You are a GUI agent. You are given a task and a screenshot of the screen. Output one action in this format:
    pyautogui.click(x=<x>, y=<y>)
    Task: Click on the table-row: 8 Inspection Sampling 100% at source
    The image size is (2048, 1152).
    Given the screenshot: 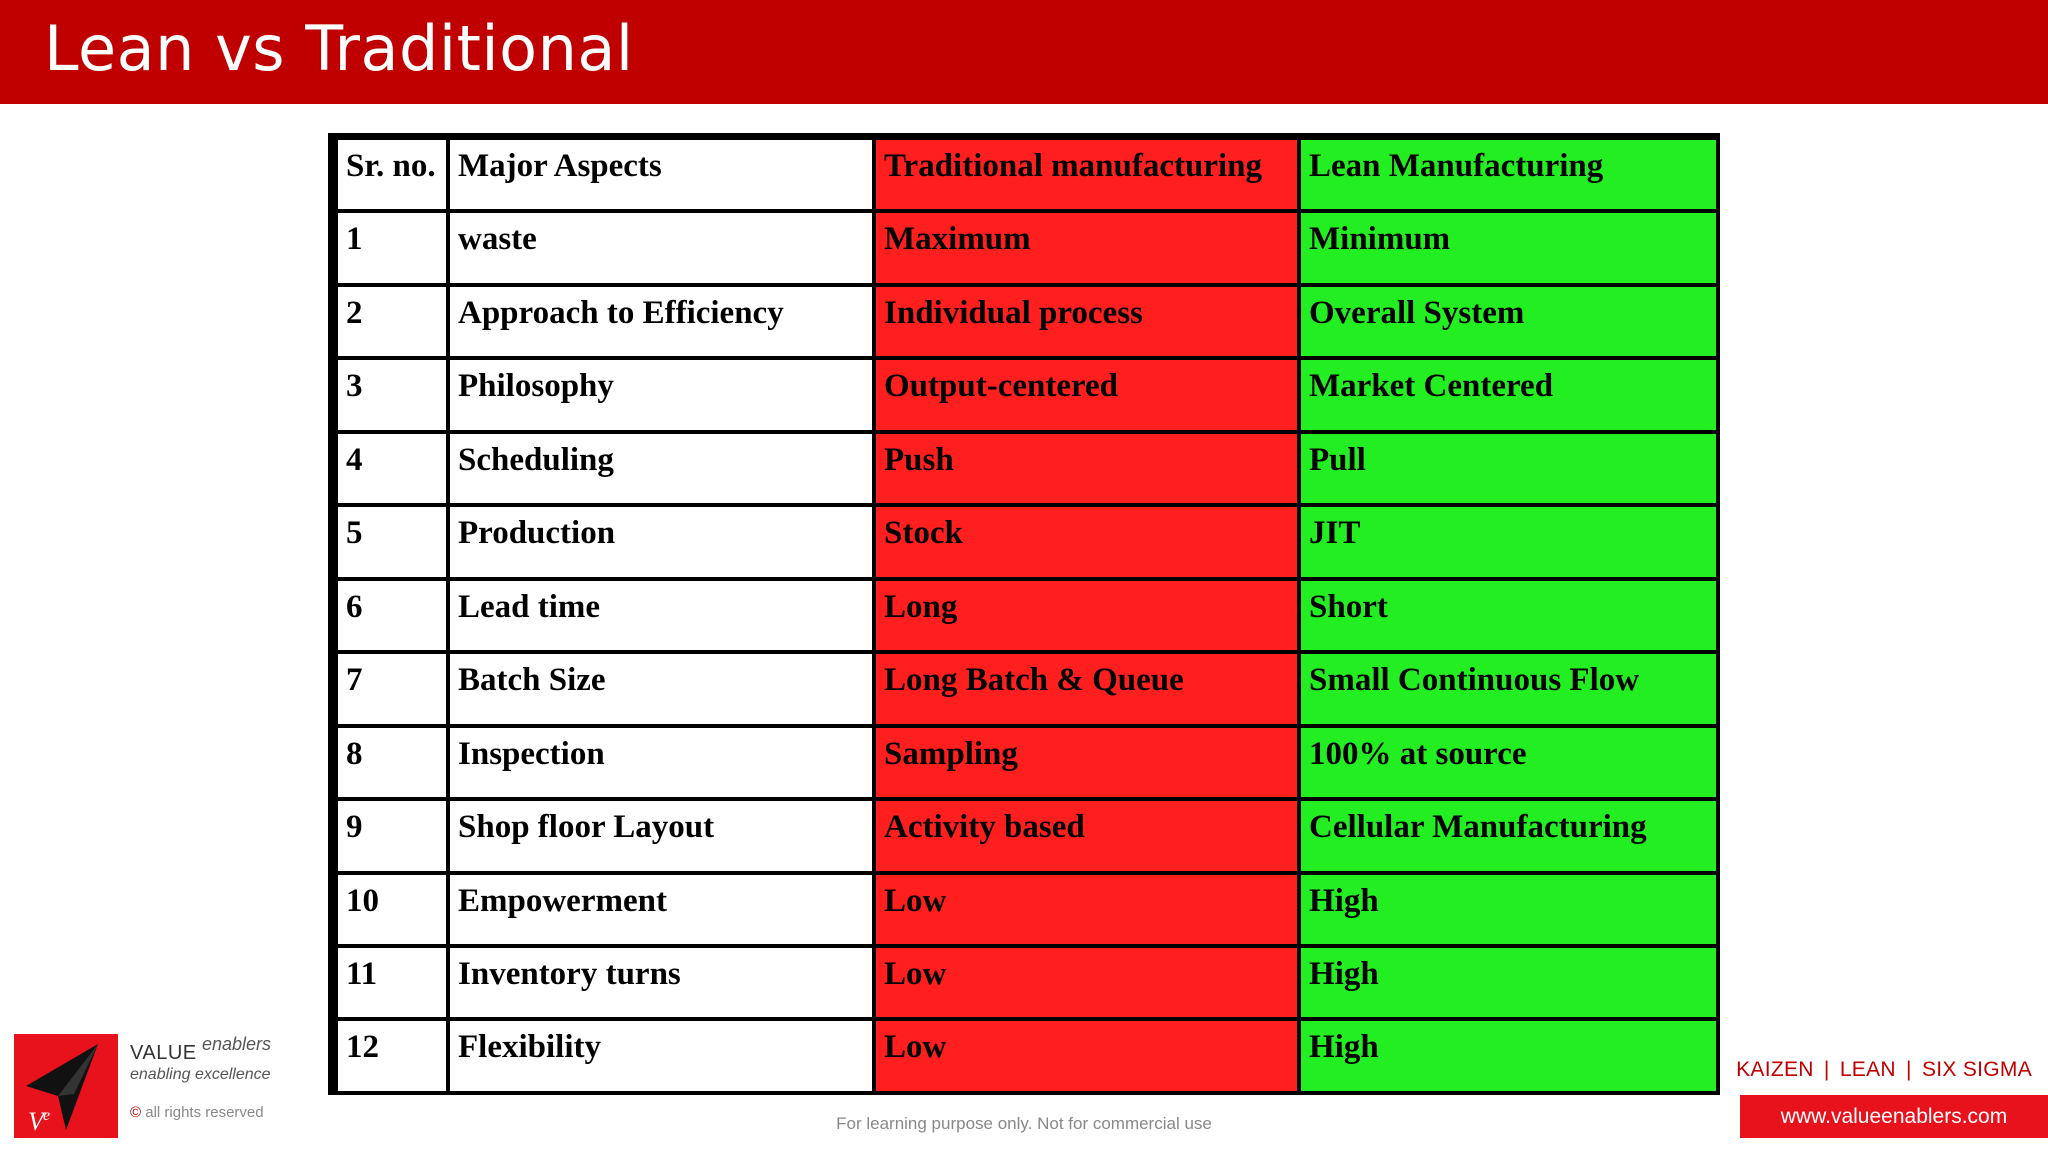 What is the action you would take?
    pyautogui.click(x=1027, y=762)
    